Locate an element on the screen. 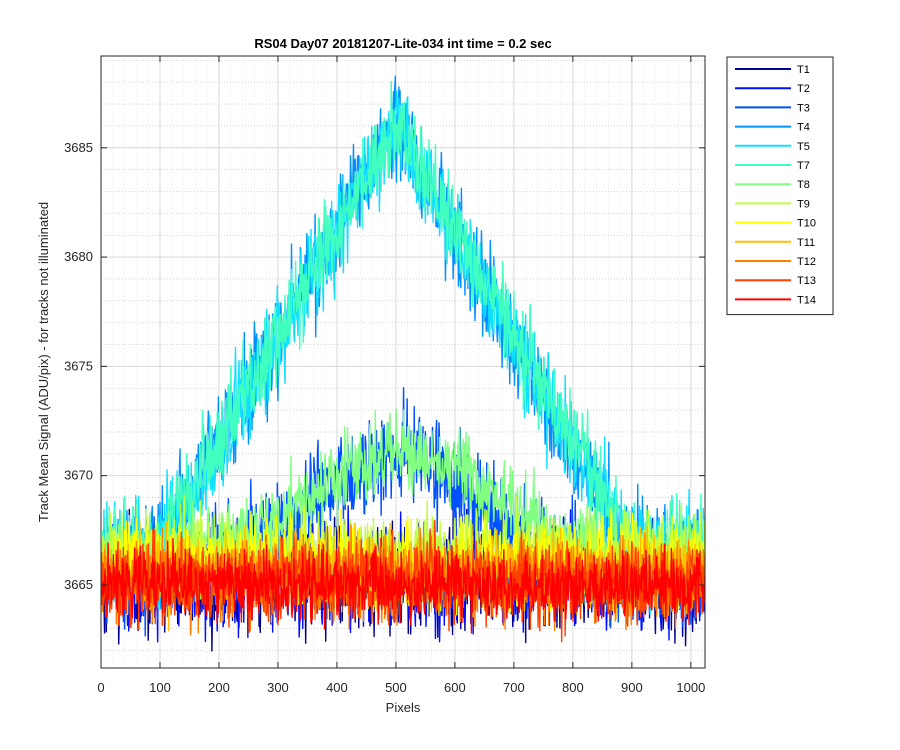  legend-entry: T2 is located at coordinates (803, 89).